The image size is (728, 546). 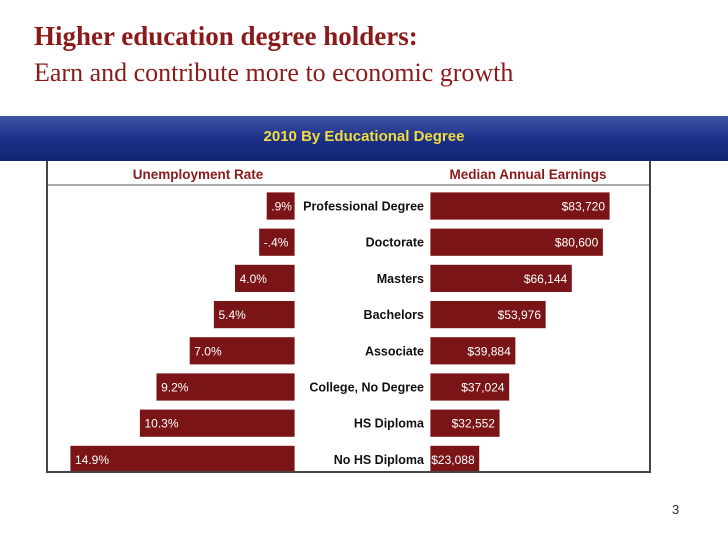 What do you see at coordinates (363, 207) in the screenshot?
I see `category-label-professional-degree: Professional Degree` at bounding box center [363, 207].